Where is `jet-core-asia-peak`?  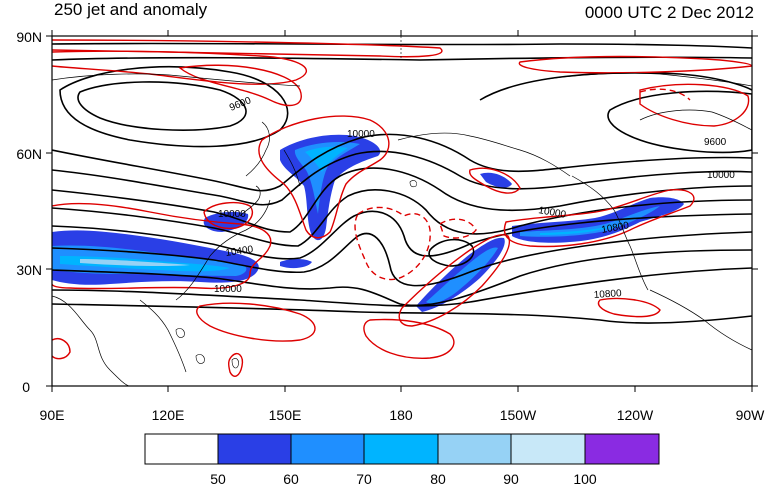
jet-core-asia-peak is located at coordinates (135, 263).